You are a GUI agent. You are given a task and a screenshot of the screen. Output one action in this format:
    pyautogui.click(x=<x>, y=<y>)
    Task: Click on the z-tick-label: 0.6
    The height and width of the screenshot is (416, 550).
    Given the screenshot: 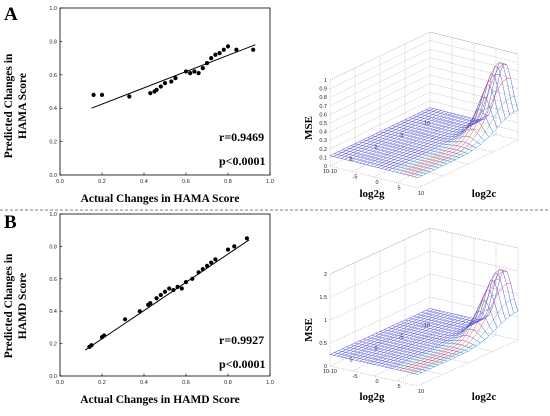 What is the action you would take?
    pyautogui.click(x=323, y=115)
    